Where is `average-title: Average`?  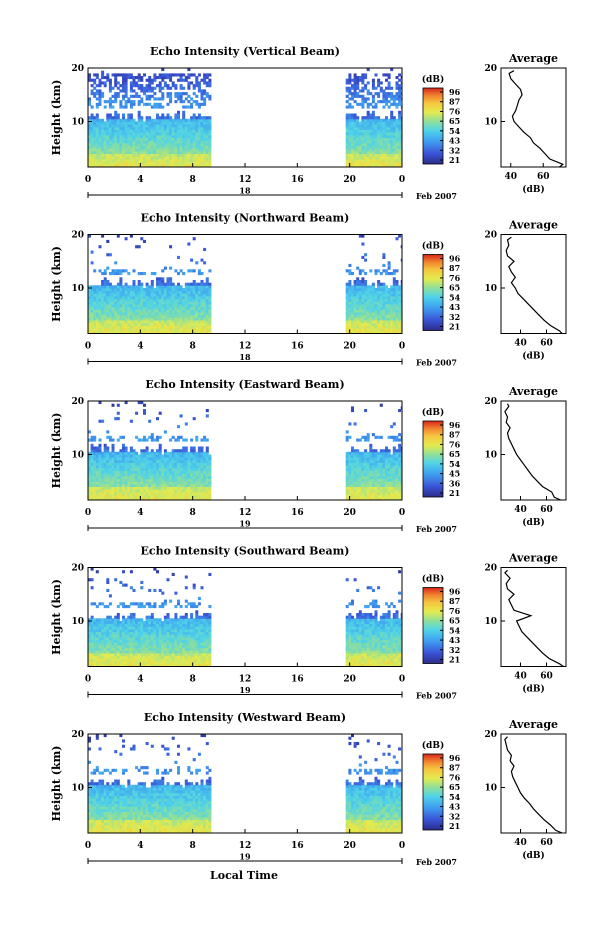
average-title: Average is located at coordinates (533, 391).